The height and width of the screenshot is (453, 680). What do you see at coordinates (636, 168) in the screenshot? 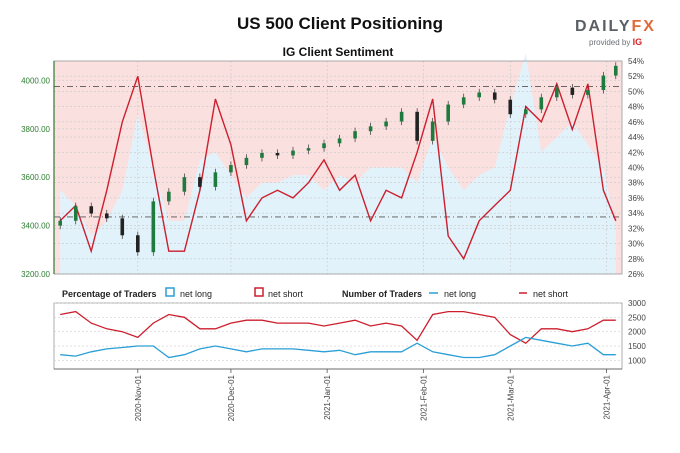
I see `pct-tick-label: 40%` at bounding box center [636, 168].